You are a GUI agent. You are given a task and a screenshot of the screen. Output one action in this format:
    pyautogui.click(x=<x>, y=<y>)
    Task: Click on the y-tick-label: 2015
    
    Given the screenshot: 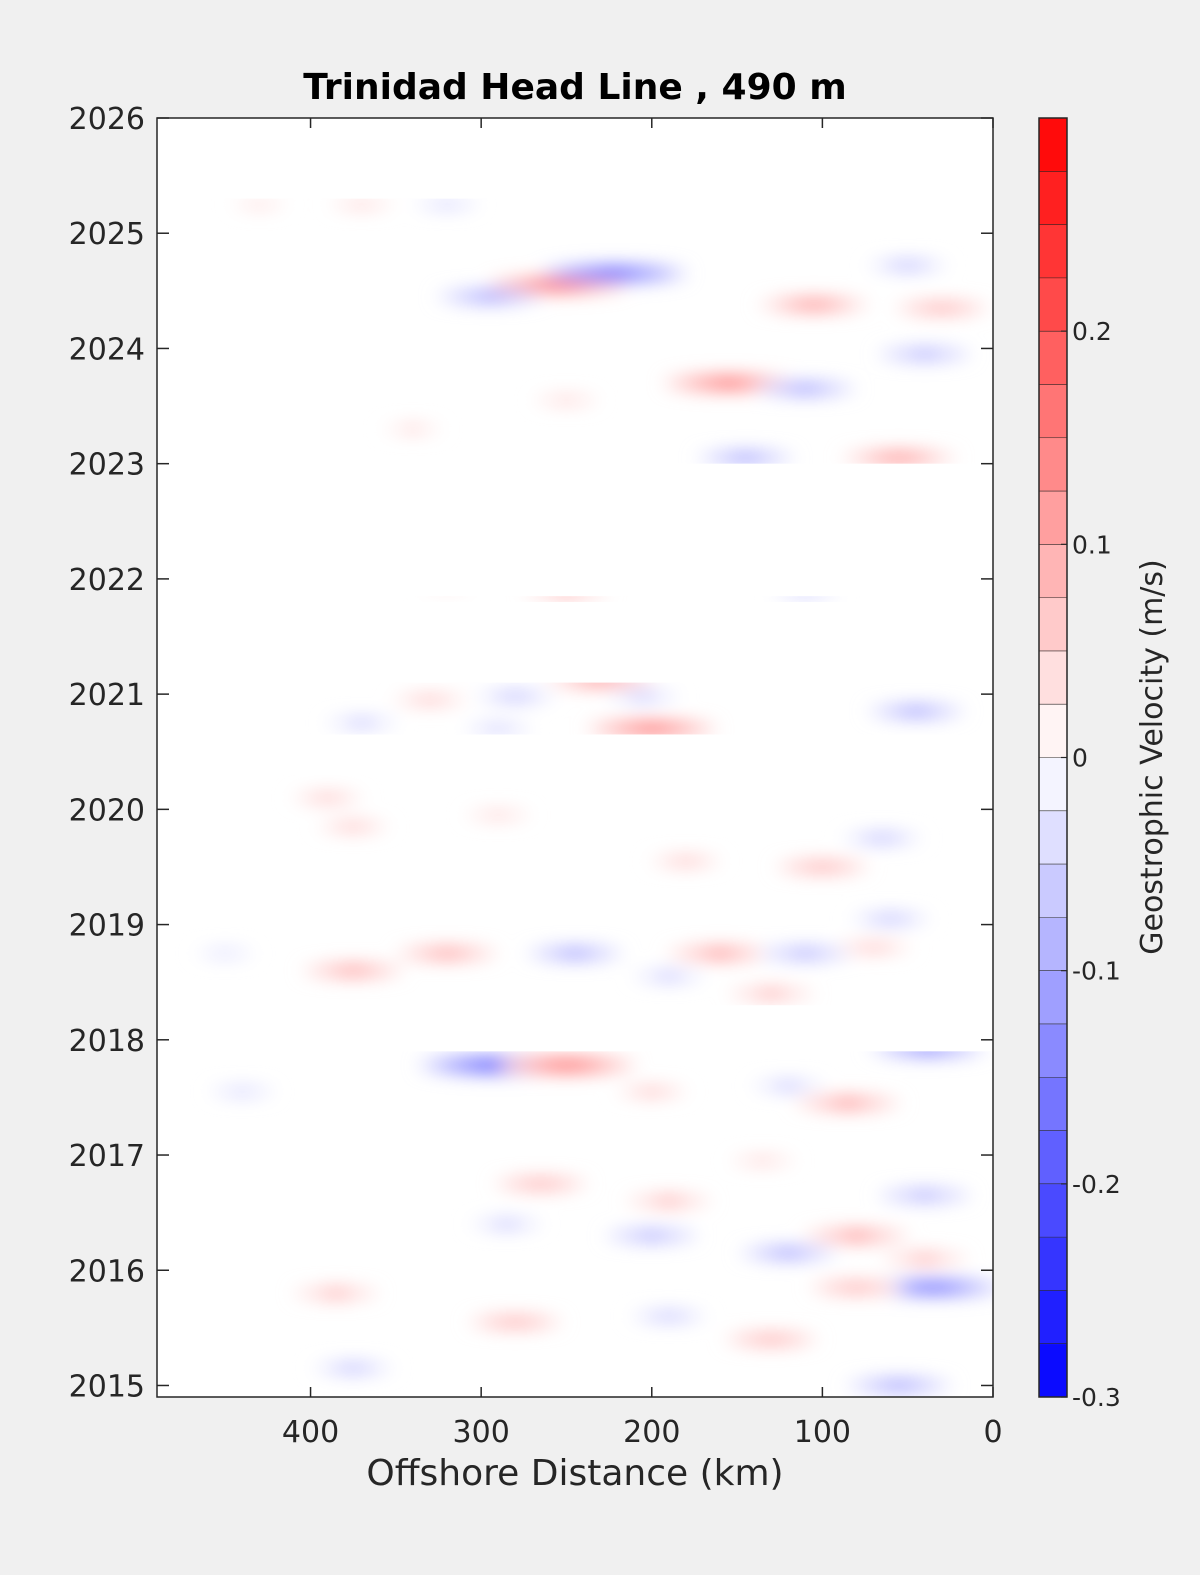 What is the action you would take?
    pyautogui.click(x=107, y=1386)
    